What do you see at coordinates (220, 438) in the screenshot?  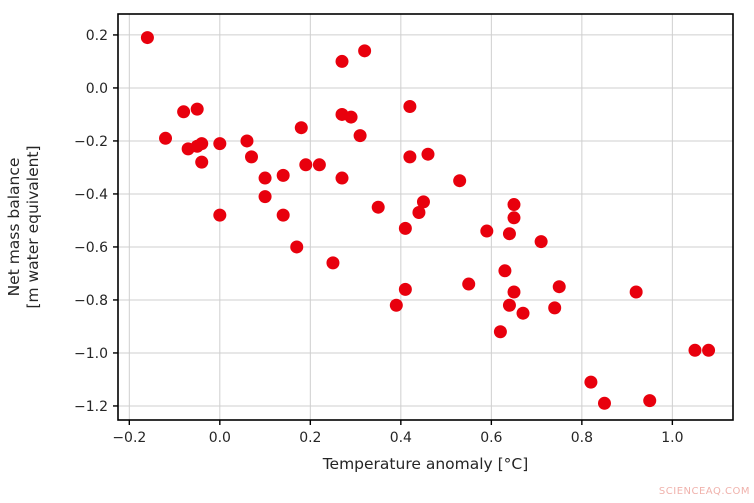 I see `x-tick-label: 0.0` at bounding box center [220, 438].